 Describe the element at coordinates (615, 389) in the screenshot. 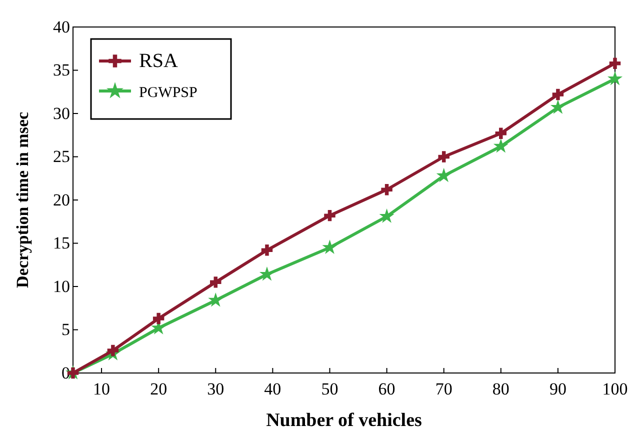

I see `x-tick-label: 100` at that location.